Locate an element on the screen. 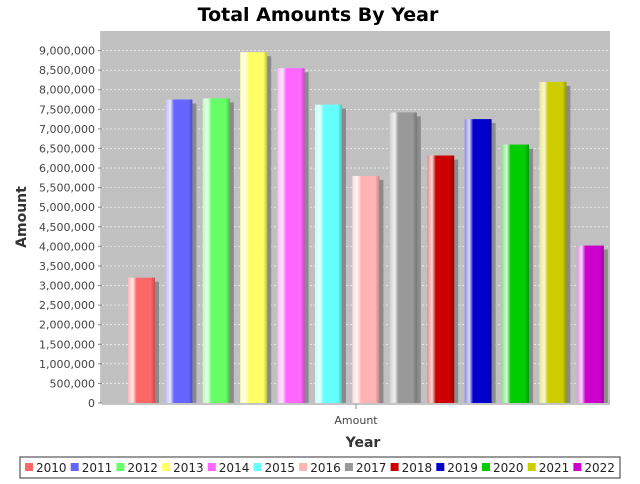  legend-item-2013: 2013 is located at coordinates (183, 468).